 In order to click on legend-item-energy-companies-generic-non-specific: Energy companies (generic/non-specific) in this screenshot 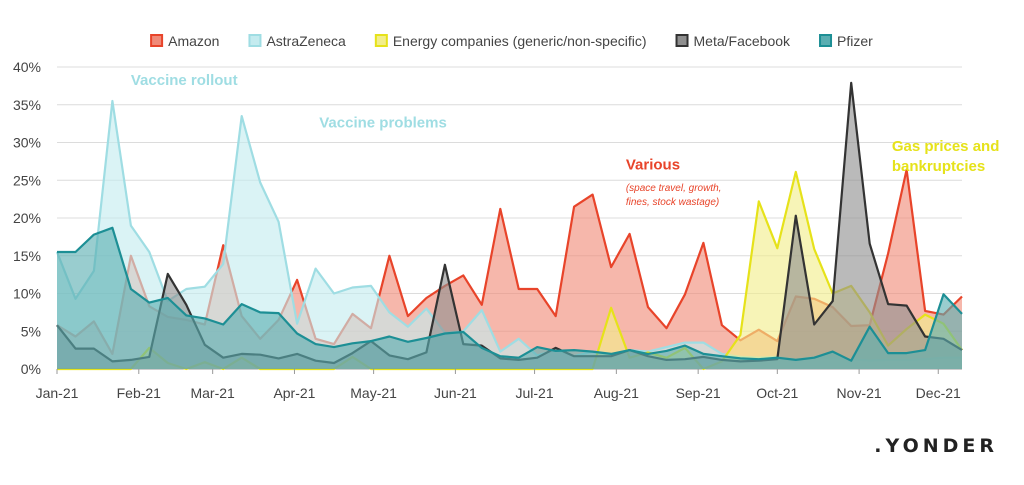, I will do `click(510, 41)`.